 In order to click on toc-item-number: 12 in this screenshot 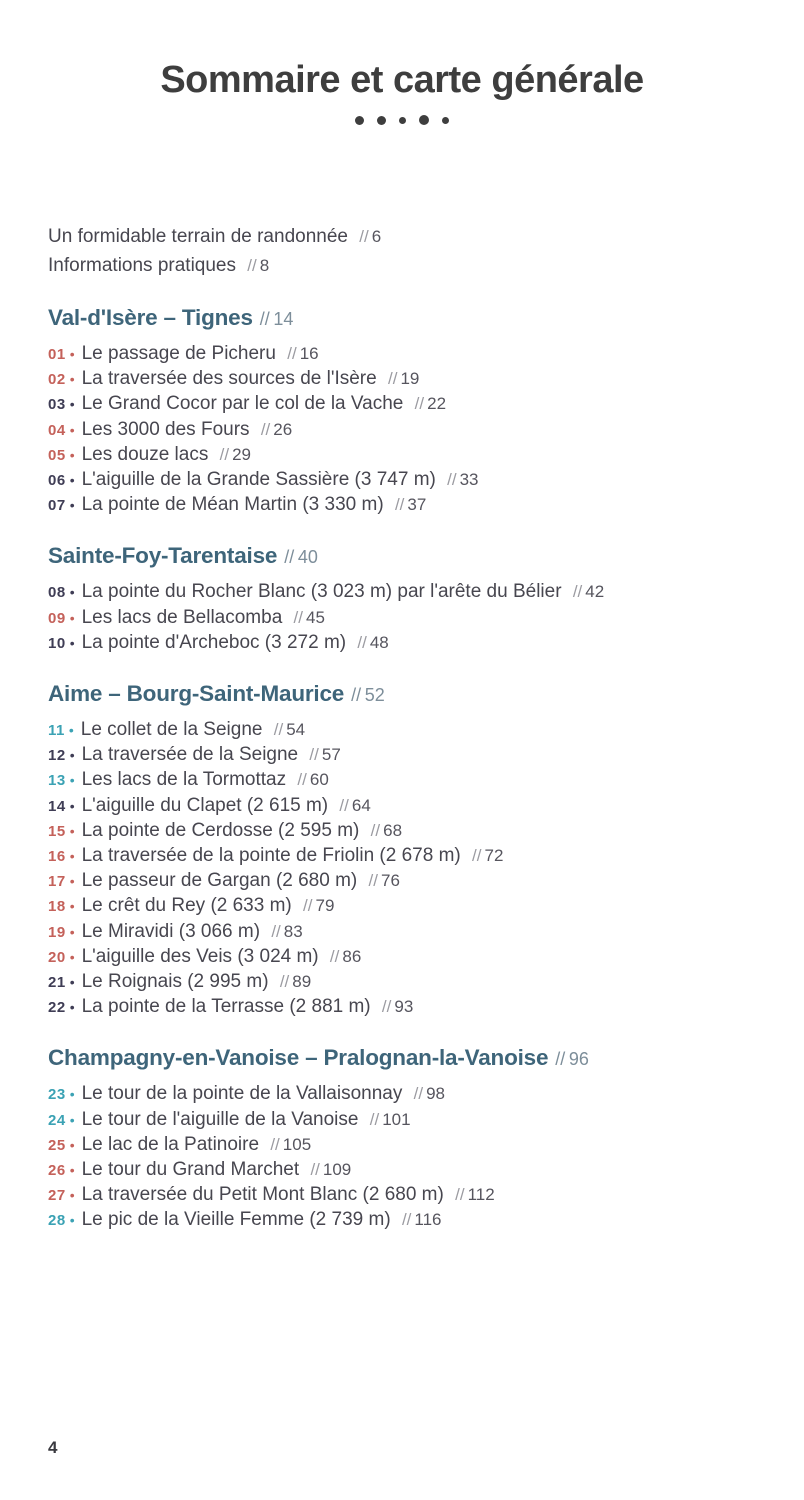, I will do `click(57, 756)`.